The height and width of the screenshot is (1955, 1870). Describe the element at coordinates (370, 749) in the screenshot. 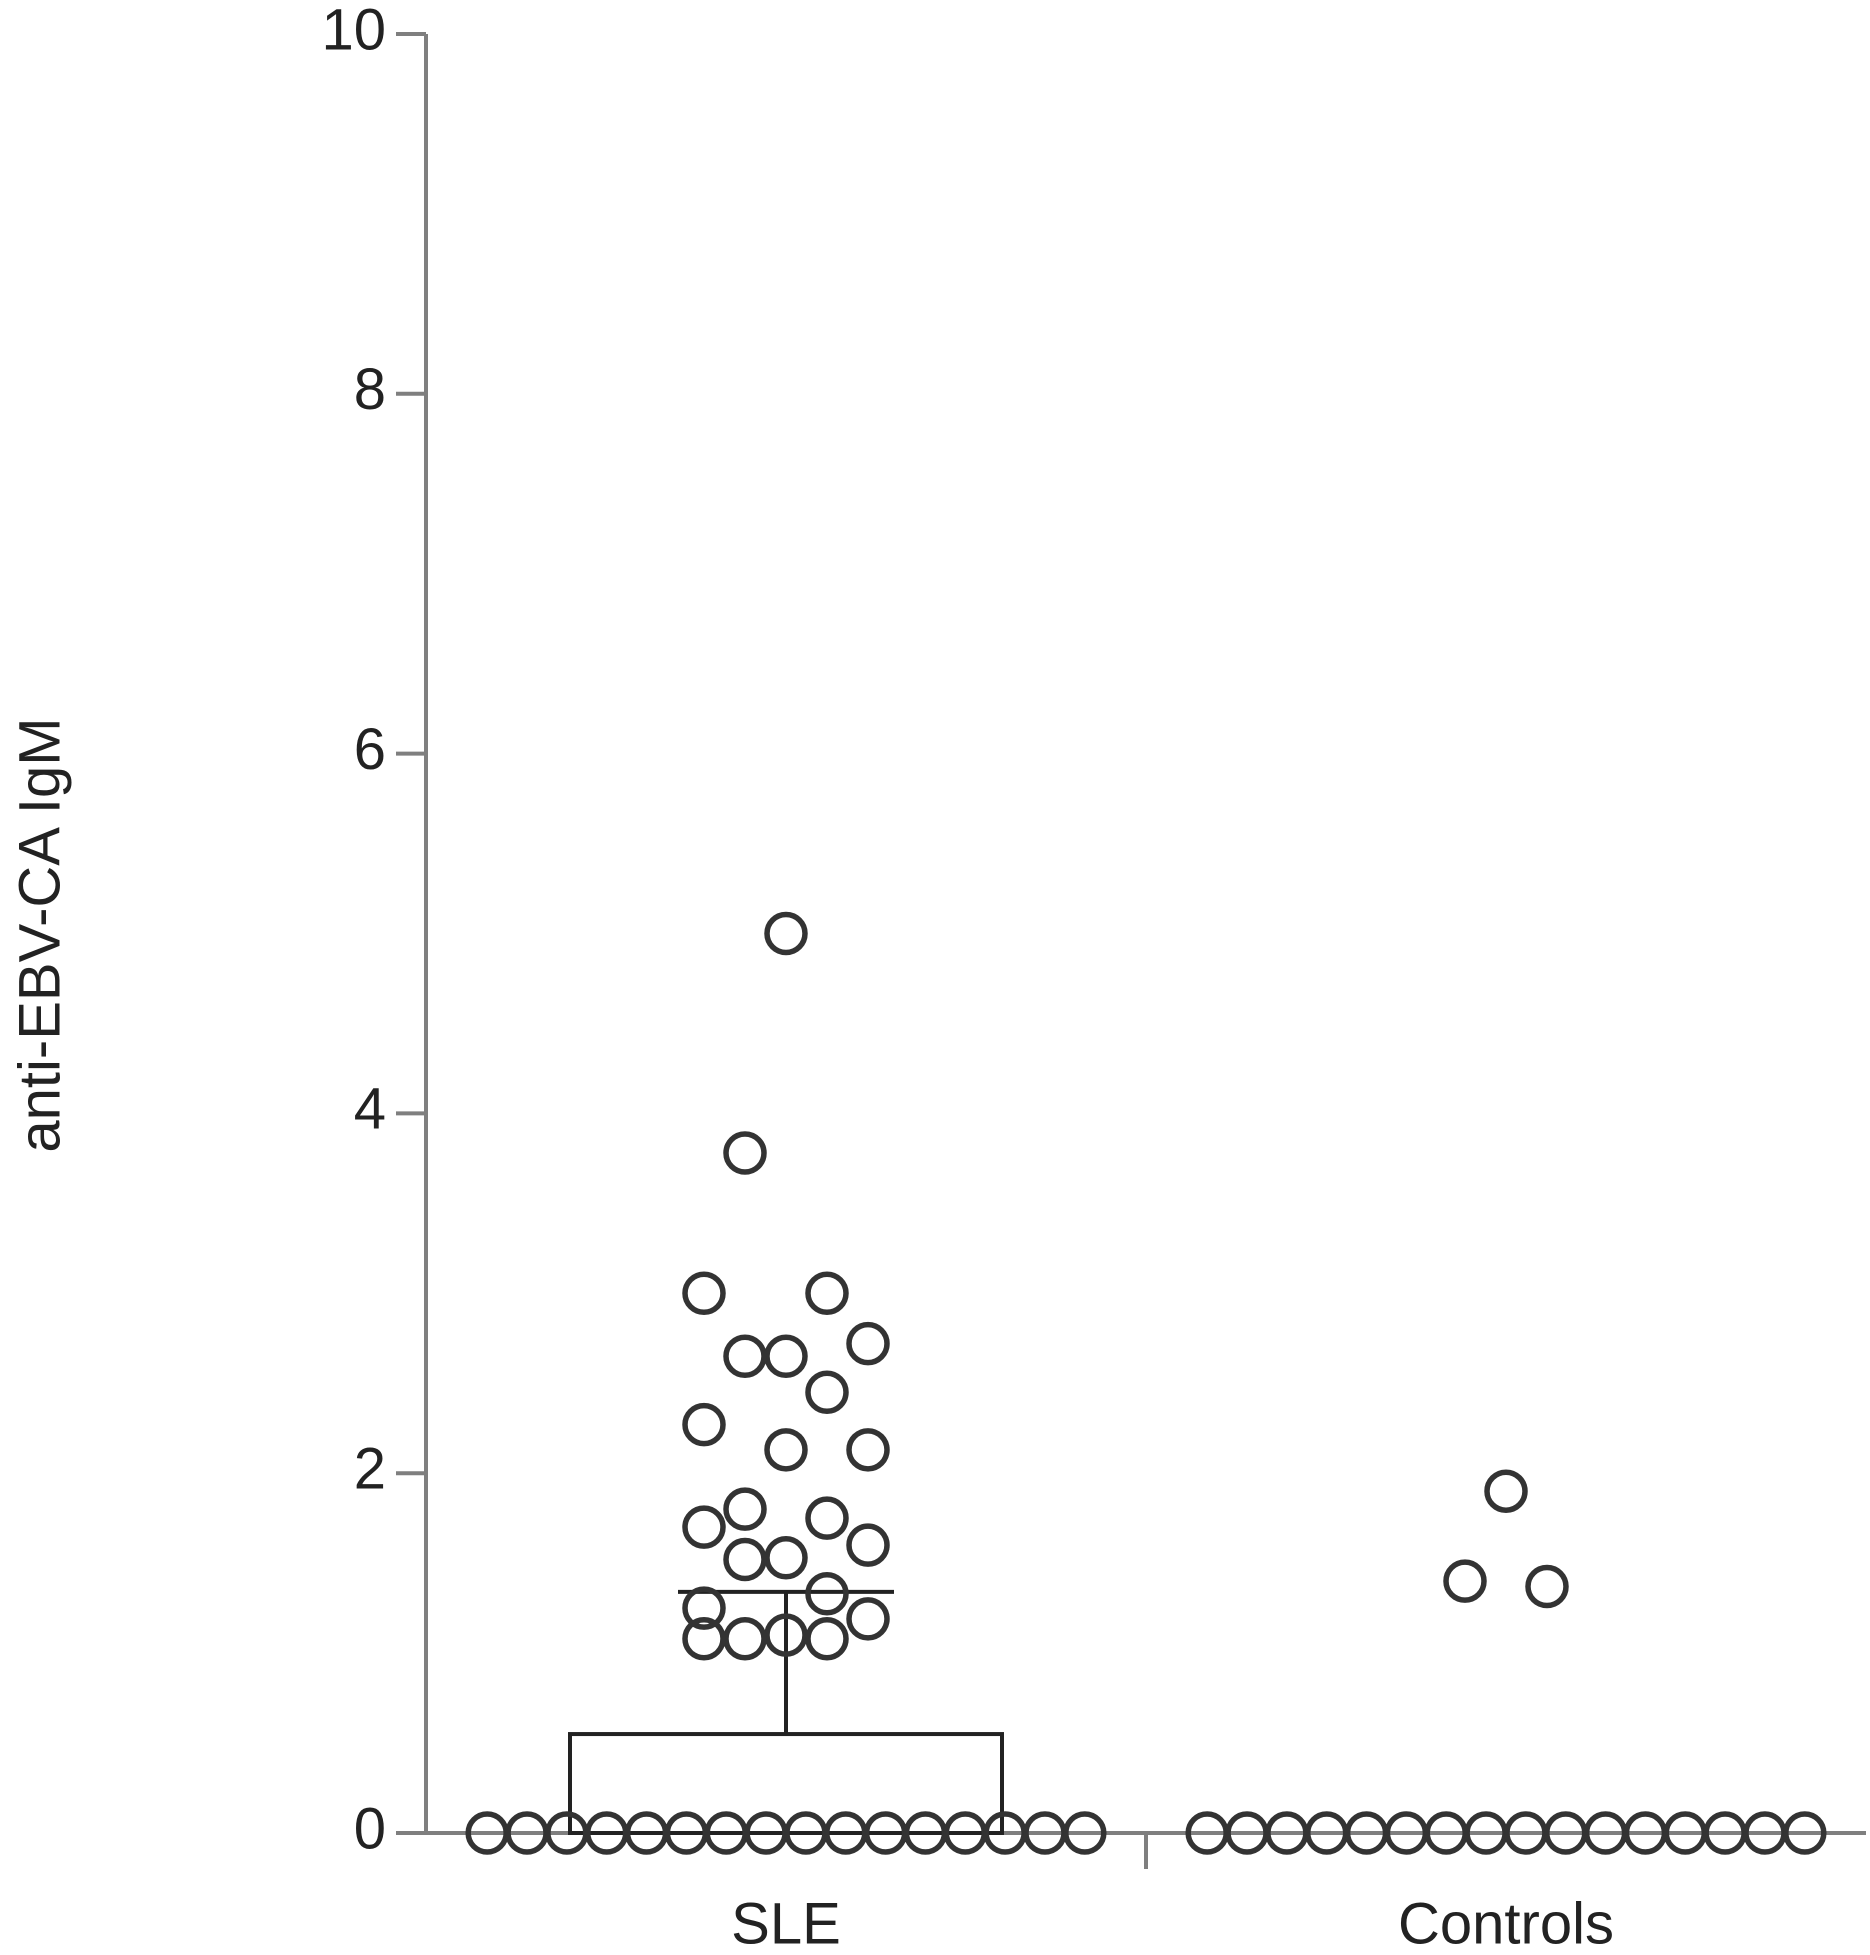

I see `y-tick-label: 6` at that location.